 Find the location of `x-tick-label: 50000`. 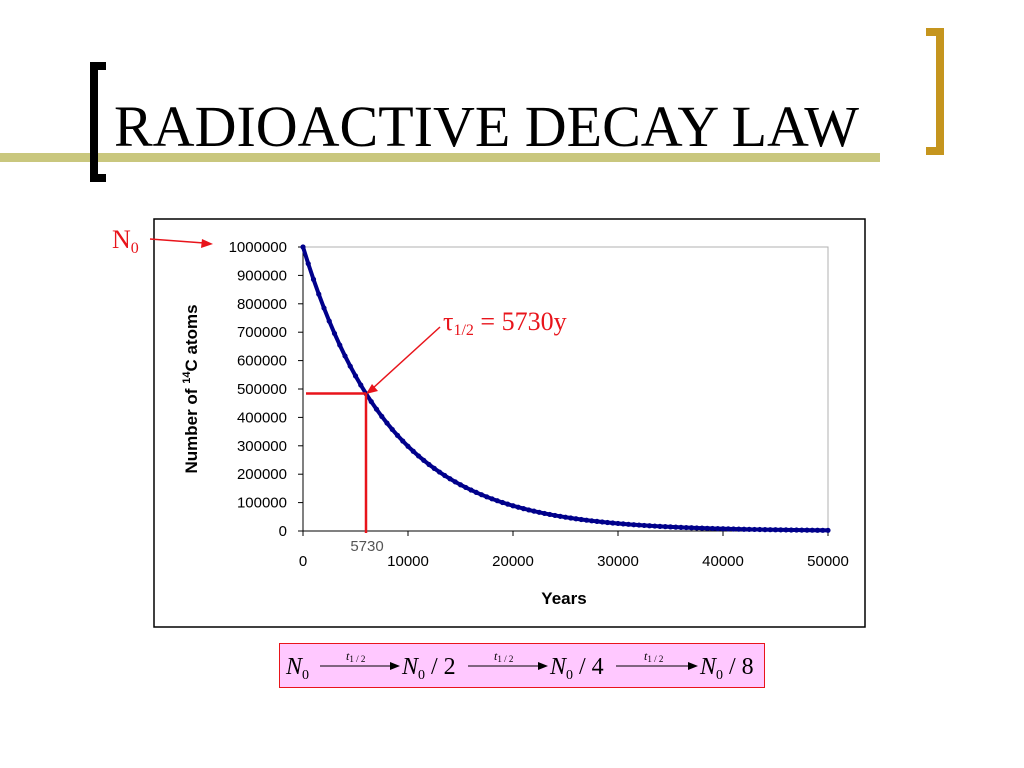

x-tick-label: 50000 is located at coordinates (828, 561).